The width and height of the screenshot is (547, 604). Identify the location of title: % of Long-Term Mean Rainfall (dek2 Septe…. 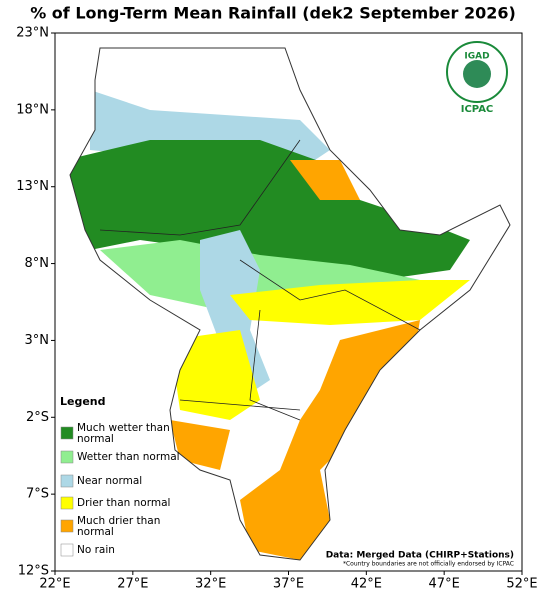
(273, 13).